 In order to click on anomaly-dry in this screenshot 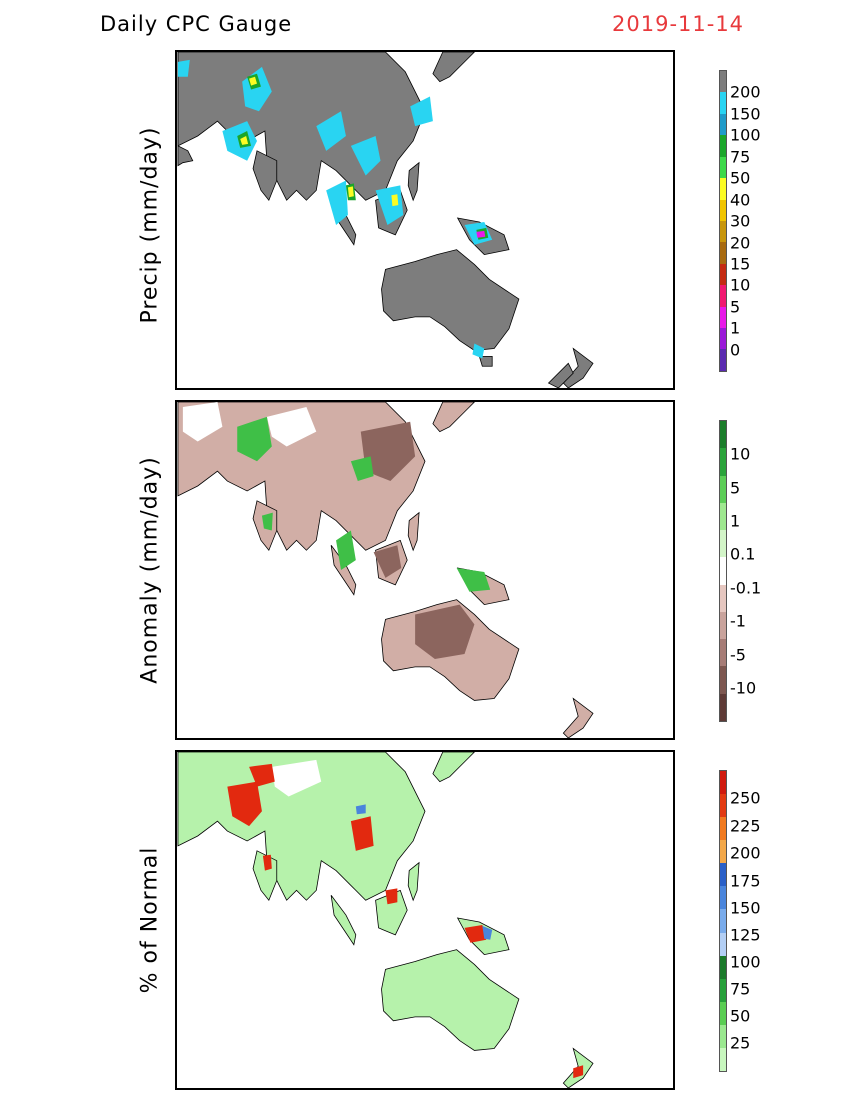, I will do `click(417, 540)`.